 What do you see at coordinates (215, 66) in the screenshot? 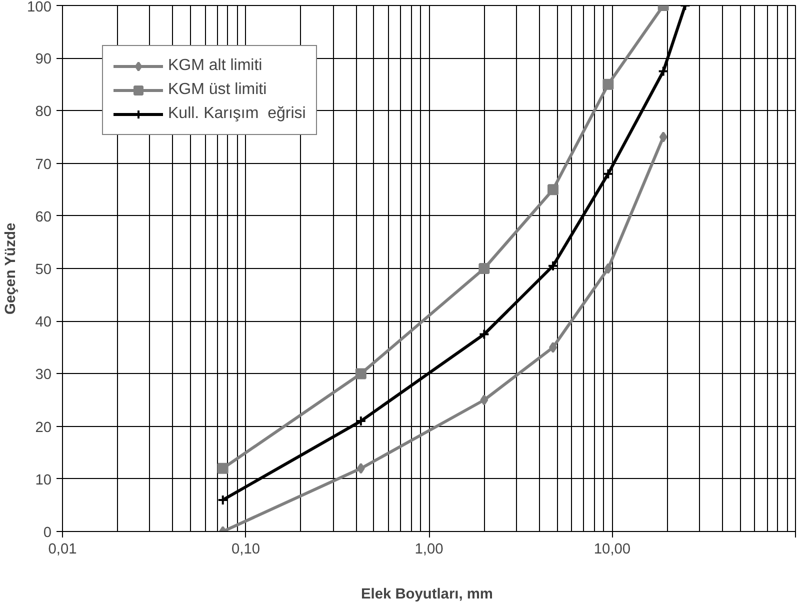
I see `legend-label: KGM alt limiti` at bounding box center [215, 66].